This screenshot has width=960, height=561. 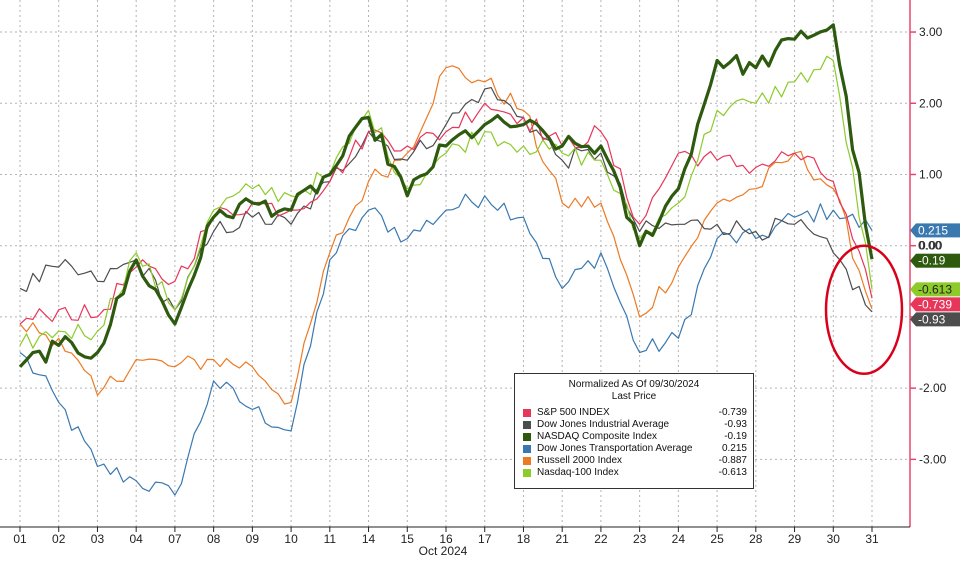 I want to click on legend-label: Dow Jones Transportation Average, so click(x=615, y=448).